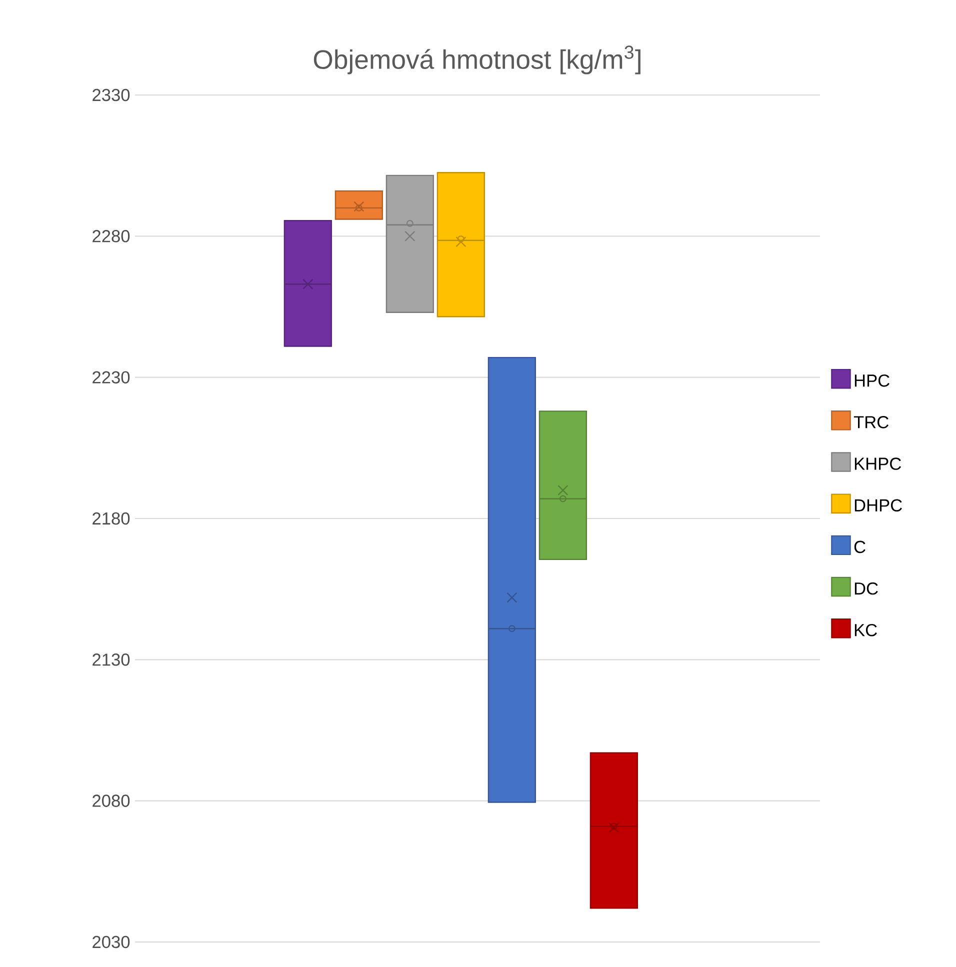 This screenshot has width=956, height=967. Describe the element at coordinates (865, 630) in the screenshot. I see `legend-label: KC` at that location.